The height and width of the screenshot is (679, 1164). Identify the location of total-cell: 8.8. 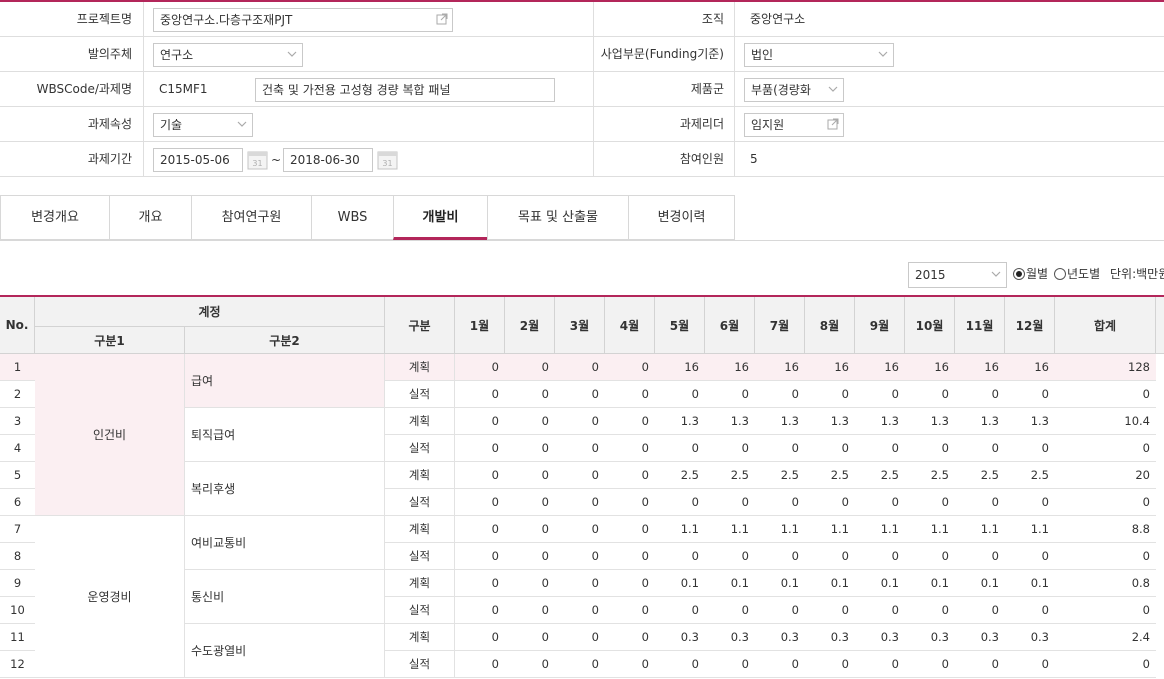
(1105, 529).